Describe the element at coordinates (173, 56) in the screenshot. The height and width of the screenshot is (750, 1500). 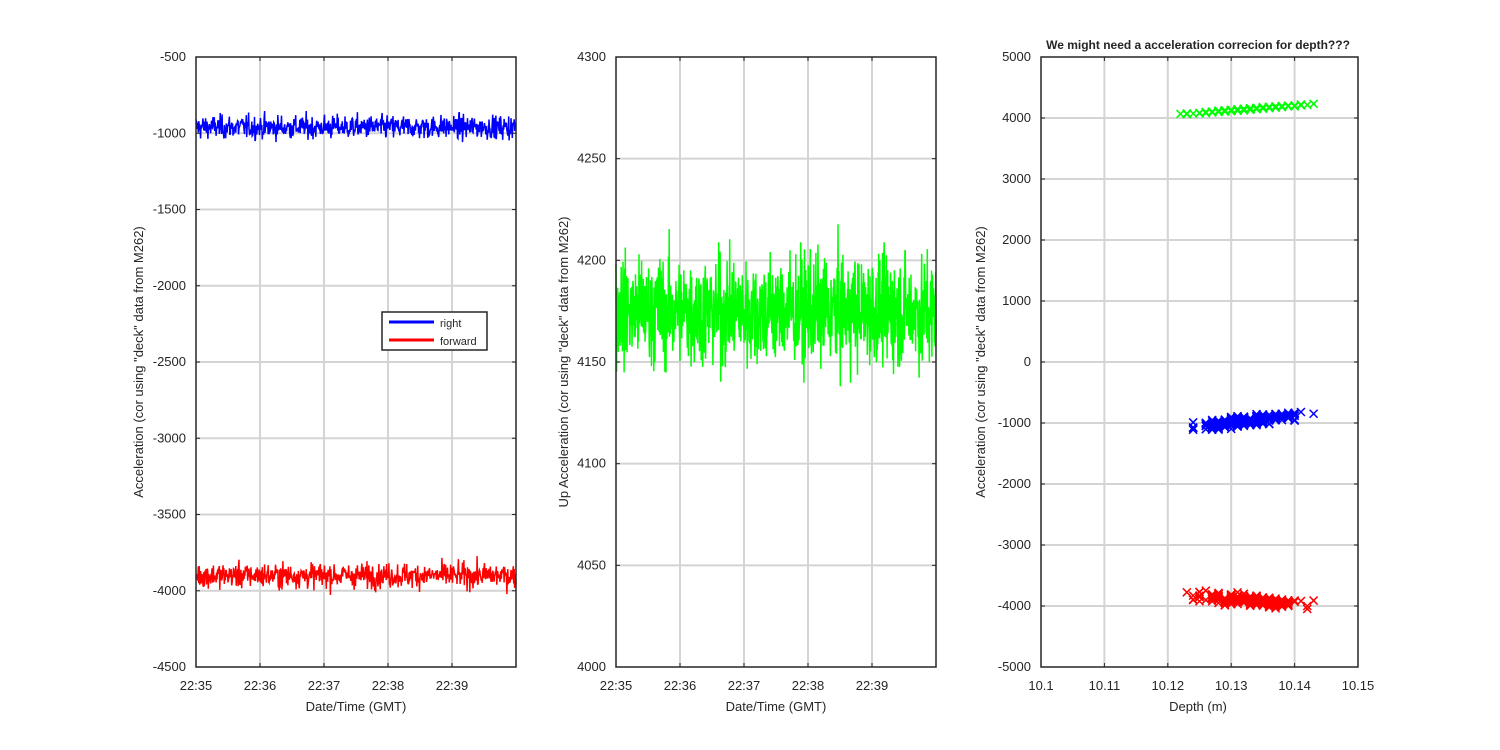
I see `y-tick-label: -500` at that location.